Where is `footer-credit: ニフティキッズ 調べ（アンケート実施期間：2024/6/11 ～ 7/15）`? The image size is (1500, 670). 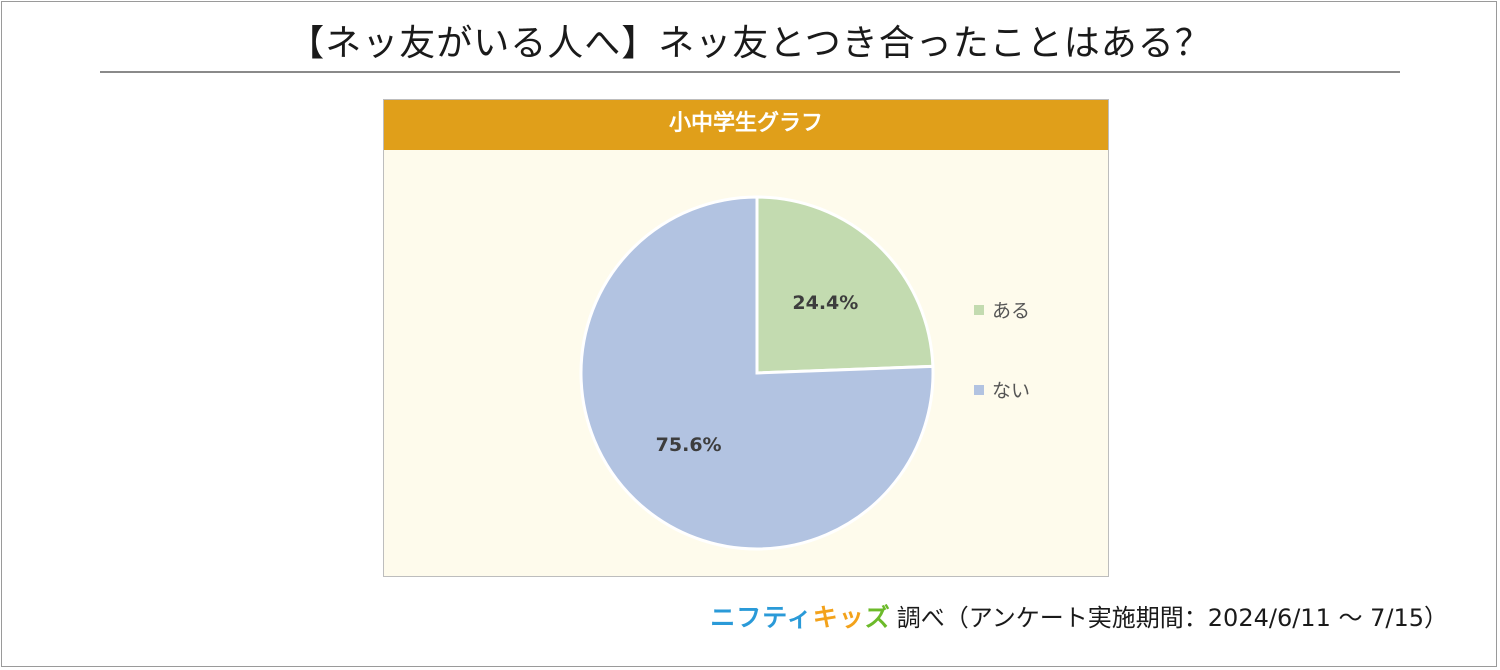
footer-credit: ニフティキッズ 調べ（アンケート実施期間：2024/6/11 ～ 7/15） is located at coordinates (1079, 616).